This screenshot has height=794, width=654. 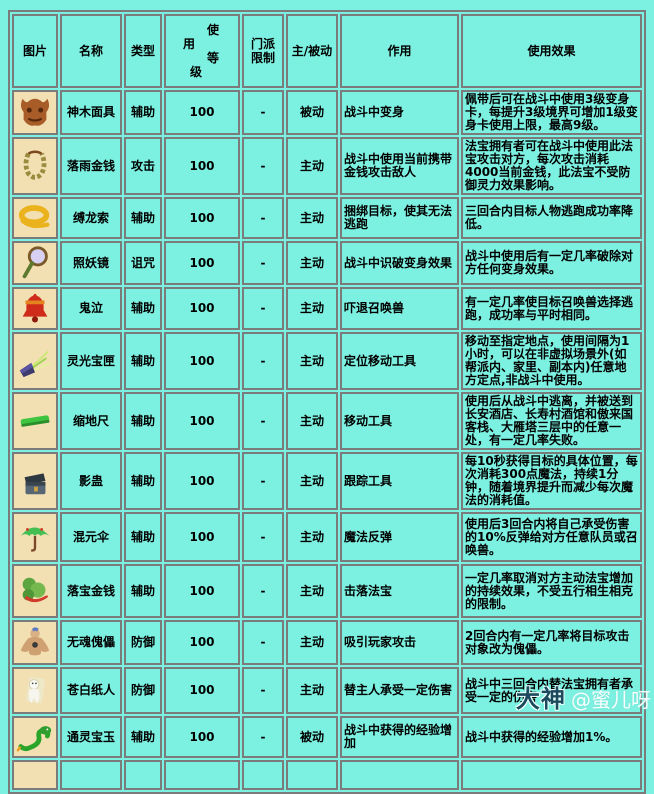 I want to click on item-function: 战斗中变身, so click(x=399, y=112).